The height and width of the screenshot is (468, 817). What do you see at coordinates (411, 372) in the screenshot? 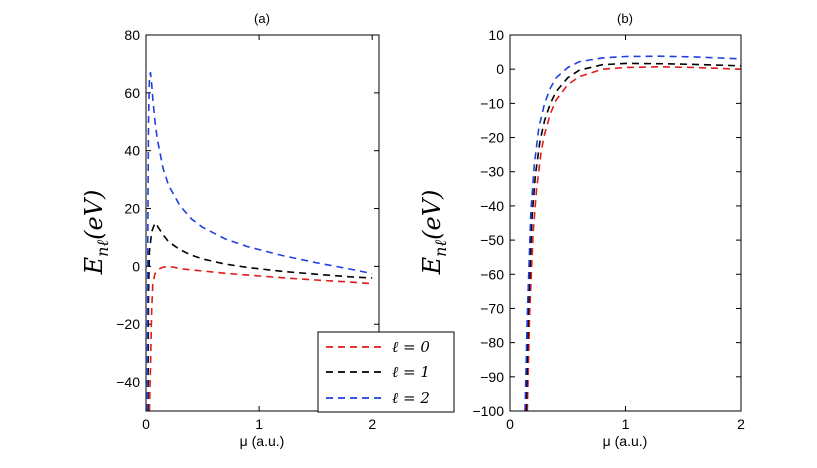
I see `legend-label-l1: ℓ = 1` at bounding box center [411, 372].